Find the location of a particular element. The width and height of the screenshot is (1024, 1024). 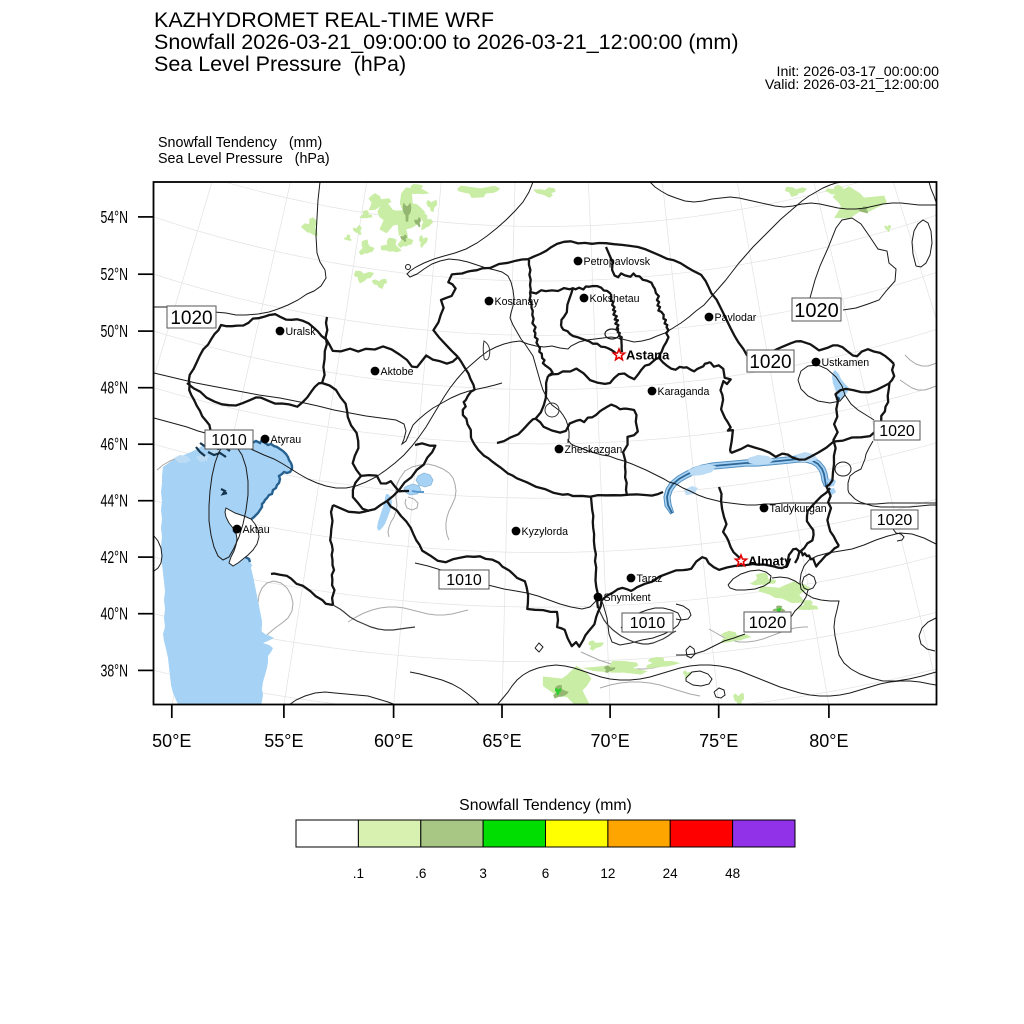

svg-text: Astana is located at coordinates (648, 355).